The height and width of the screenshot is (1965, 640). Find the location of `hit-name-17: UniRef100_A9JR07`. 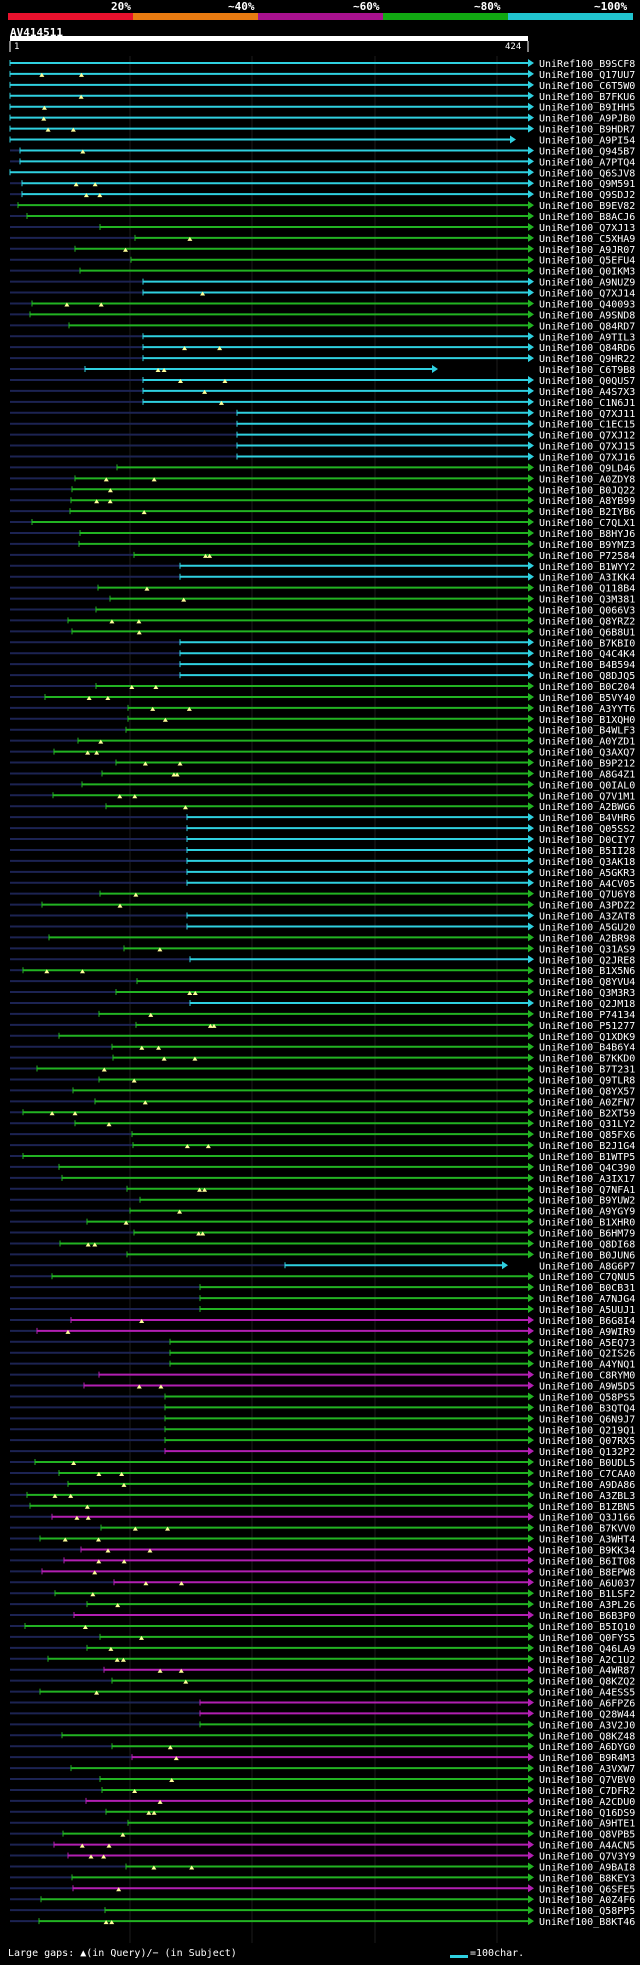

hit-name-17: UniRef100_A9JR07 is located at coordinates (587, 250).